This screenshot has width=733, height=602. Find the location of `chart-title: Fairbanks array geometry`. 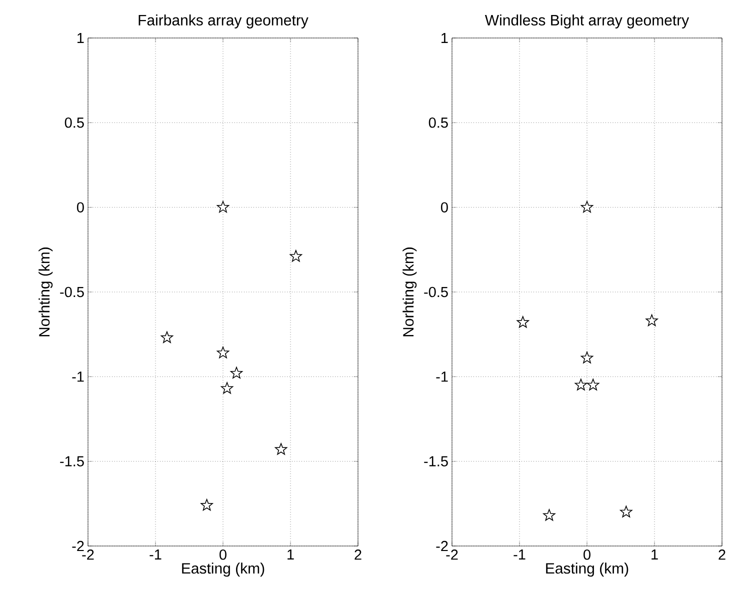

chart-title: Fairbanks array geometry is located at coordinates (223, 21).